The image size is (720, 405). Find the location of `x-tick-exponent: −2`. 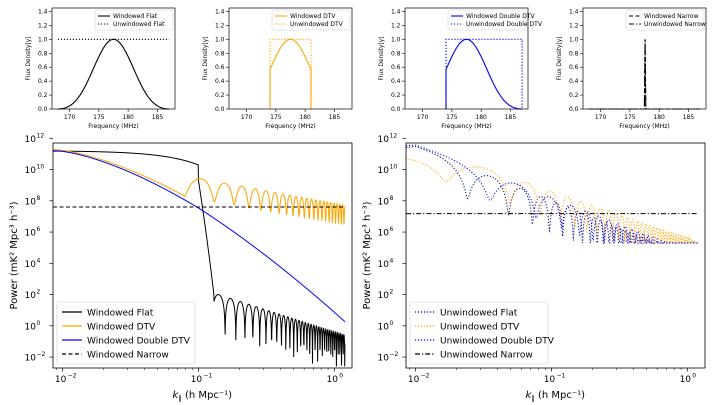

x-tick-exponent: −2 is located at coordinates (72, 376).